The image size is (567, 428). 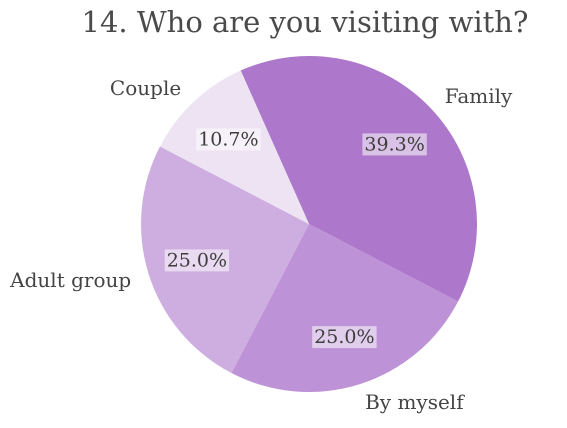 What do you see at coordinates (305, 22) in the screenshot?
I see `chart-title: 14. Who are you visiting with?` at bounding box center [305, 22].